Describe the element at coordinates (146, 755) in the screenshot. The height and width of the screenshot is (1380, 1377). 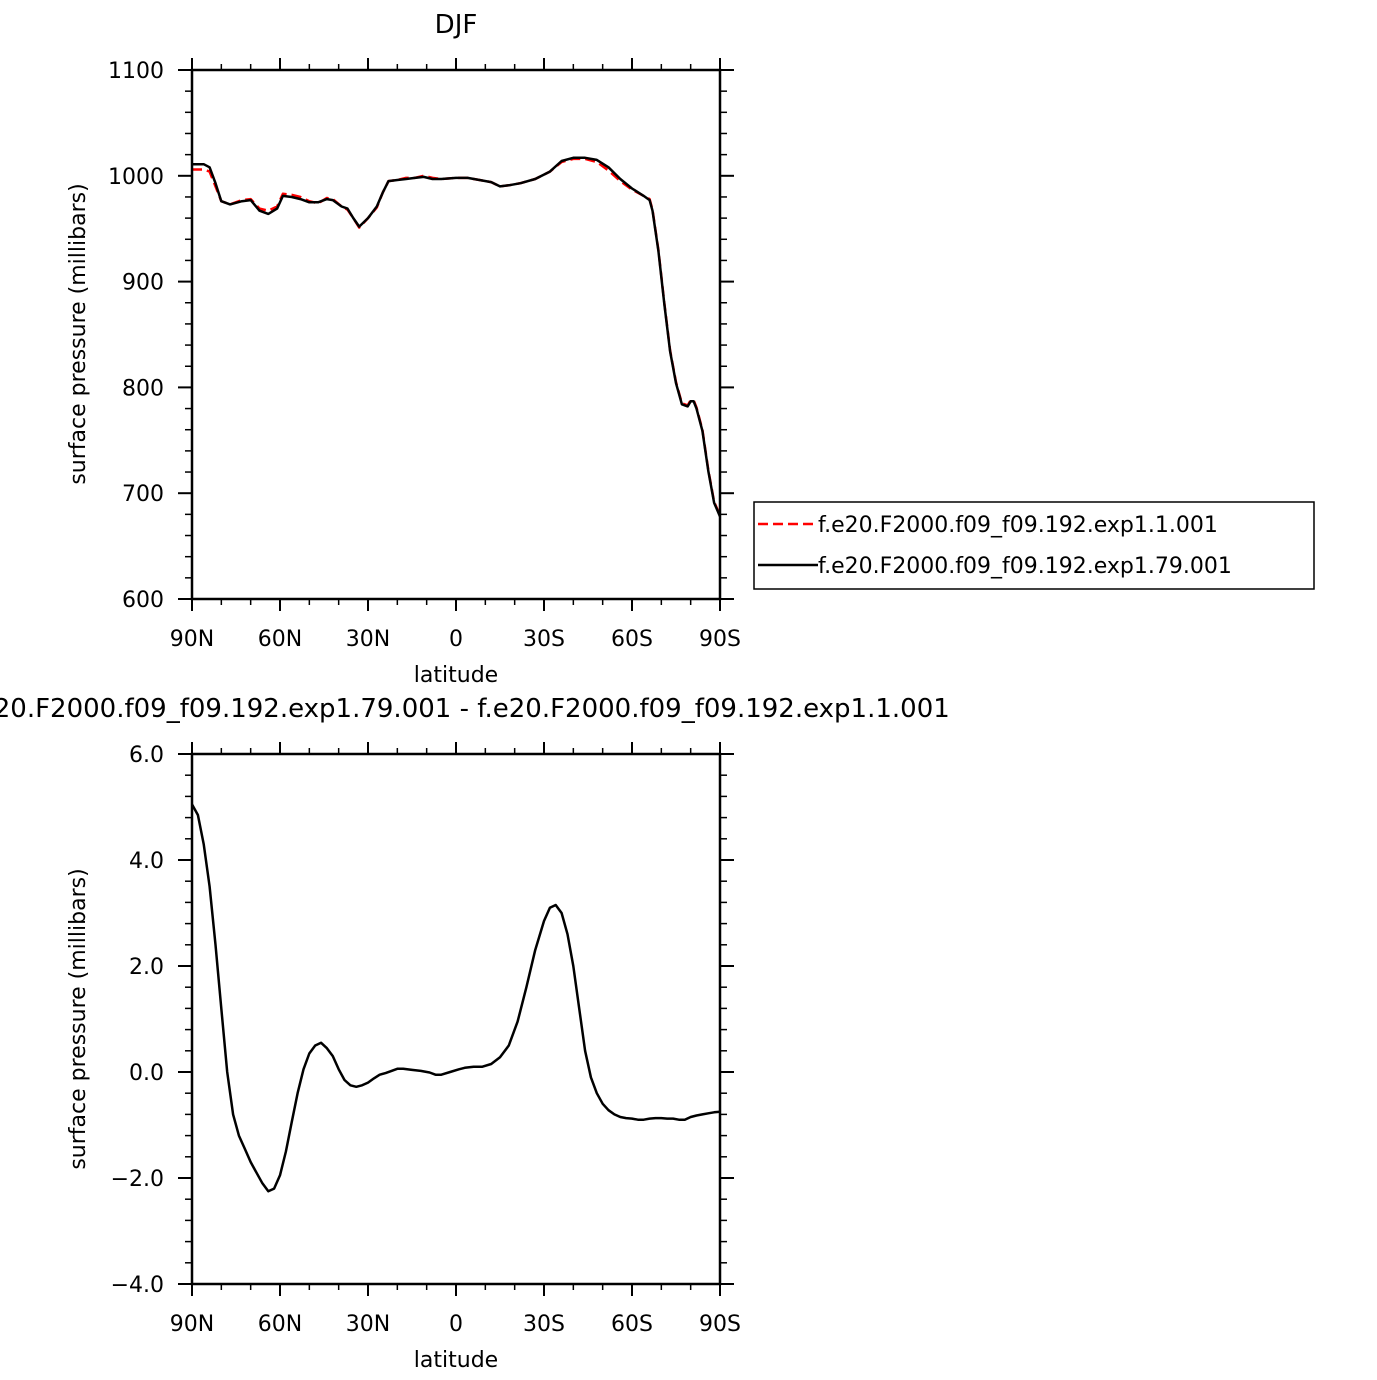
I see `y-tick-label: 6.0` at that location.